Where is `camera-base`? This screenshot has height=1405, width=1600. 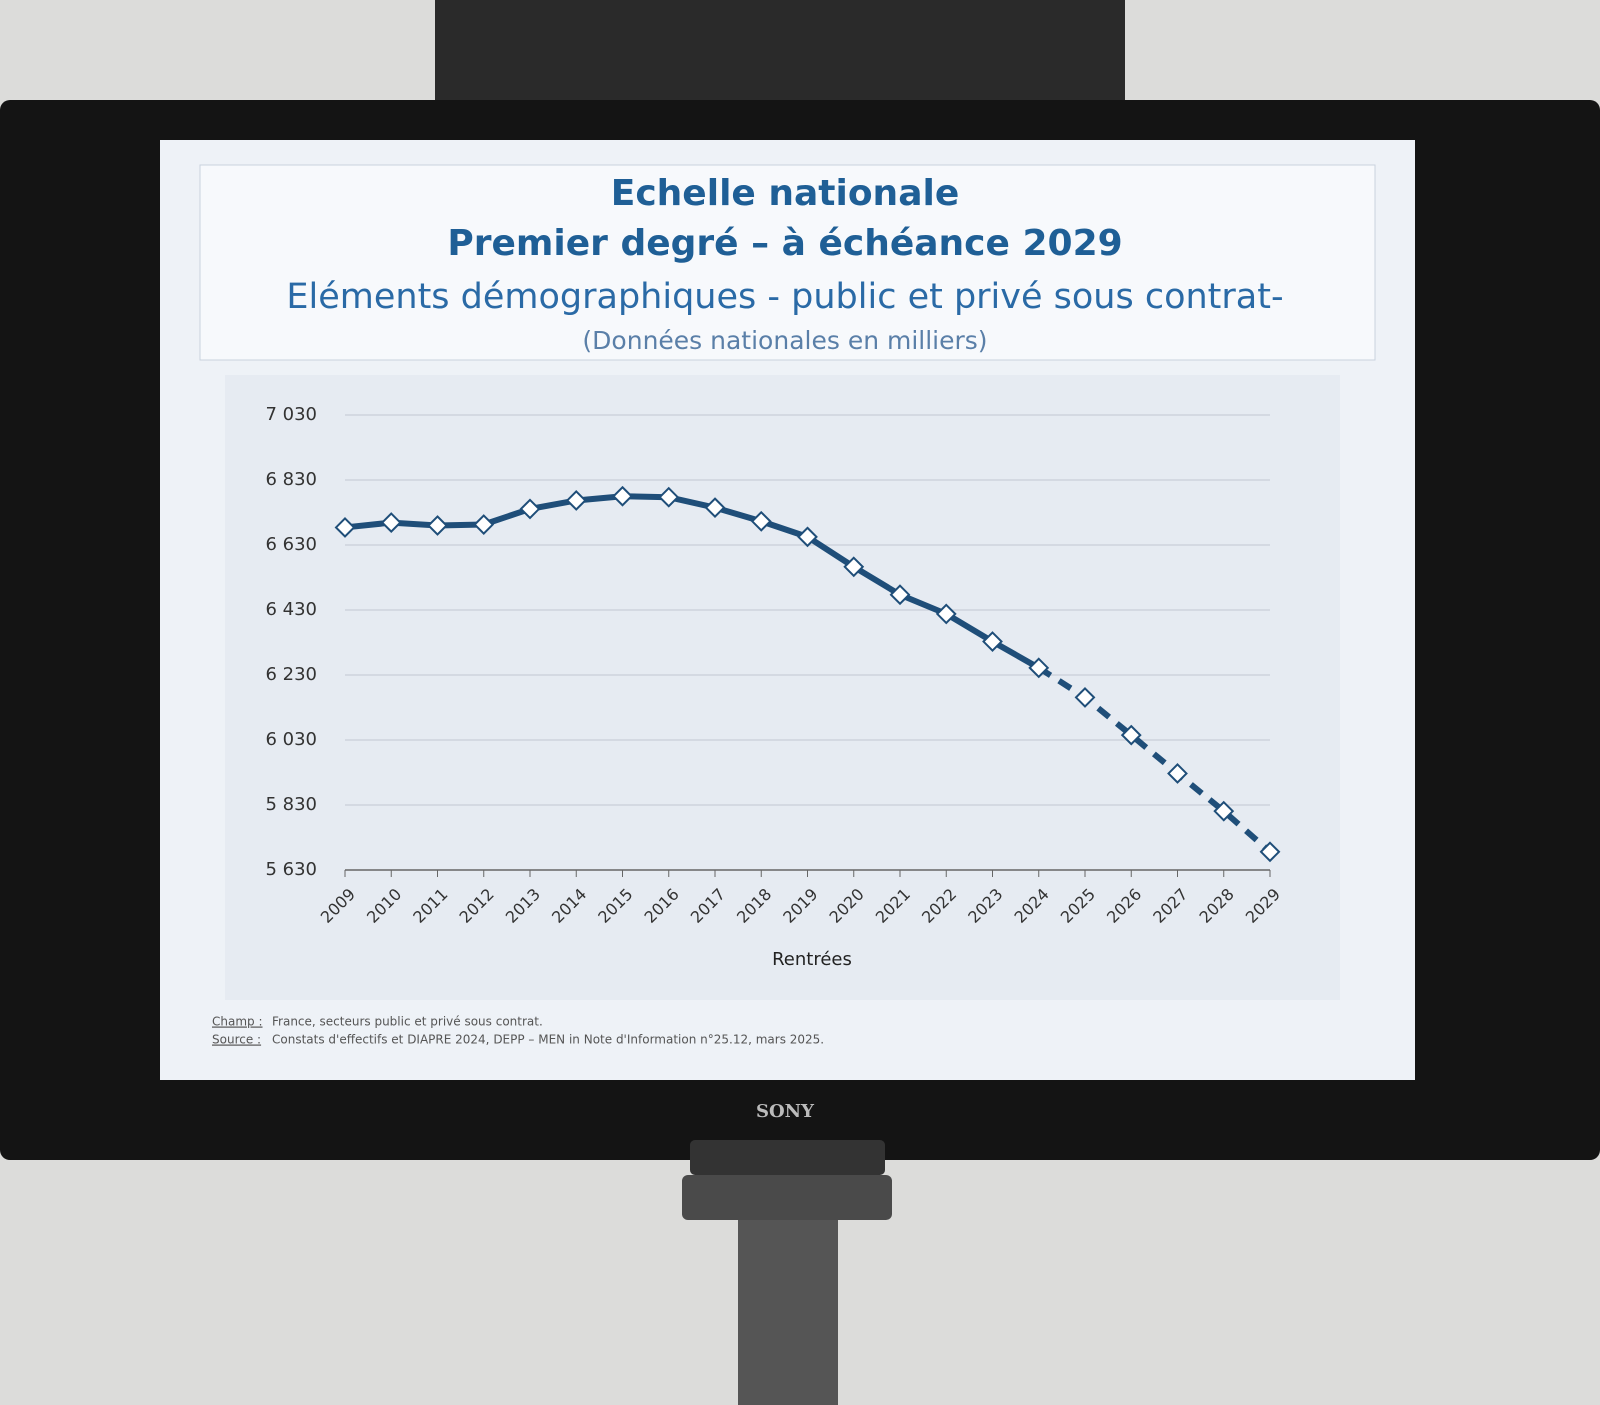
camera-base is located at coordinates (787, 1197).